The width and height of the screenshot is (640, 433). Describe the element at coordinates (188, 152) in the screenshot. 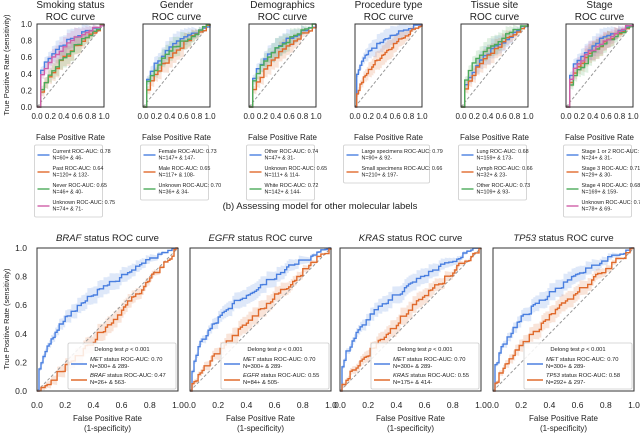

I see `legend-entry: Female ROC-AUC: 0.73` at that location.